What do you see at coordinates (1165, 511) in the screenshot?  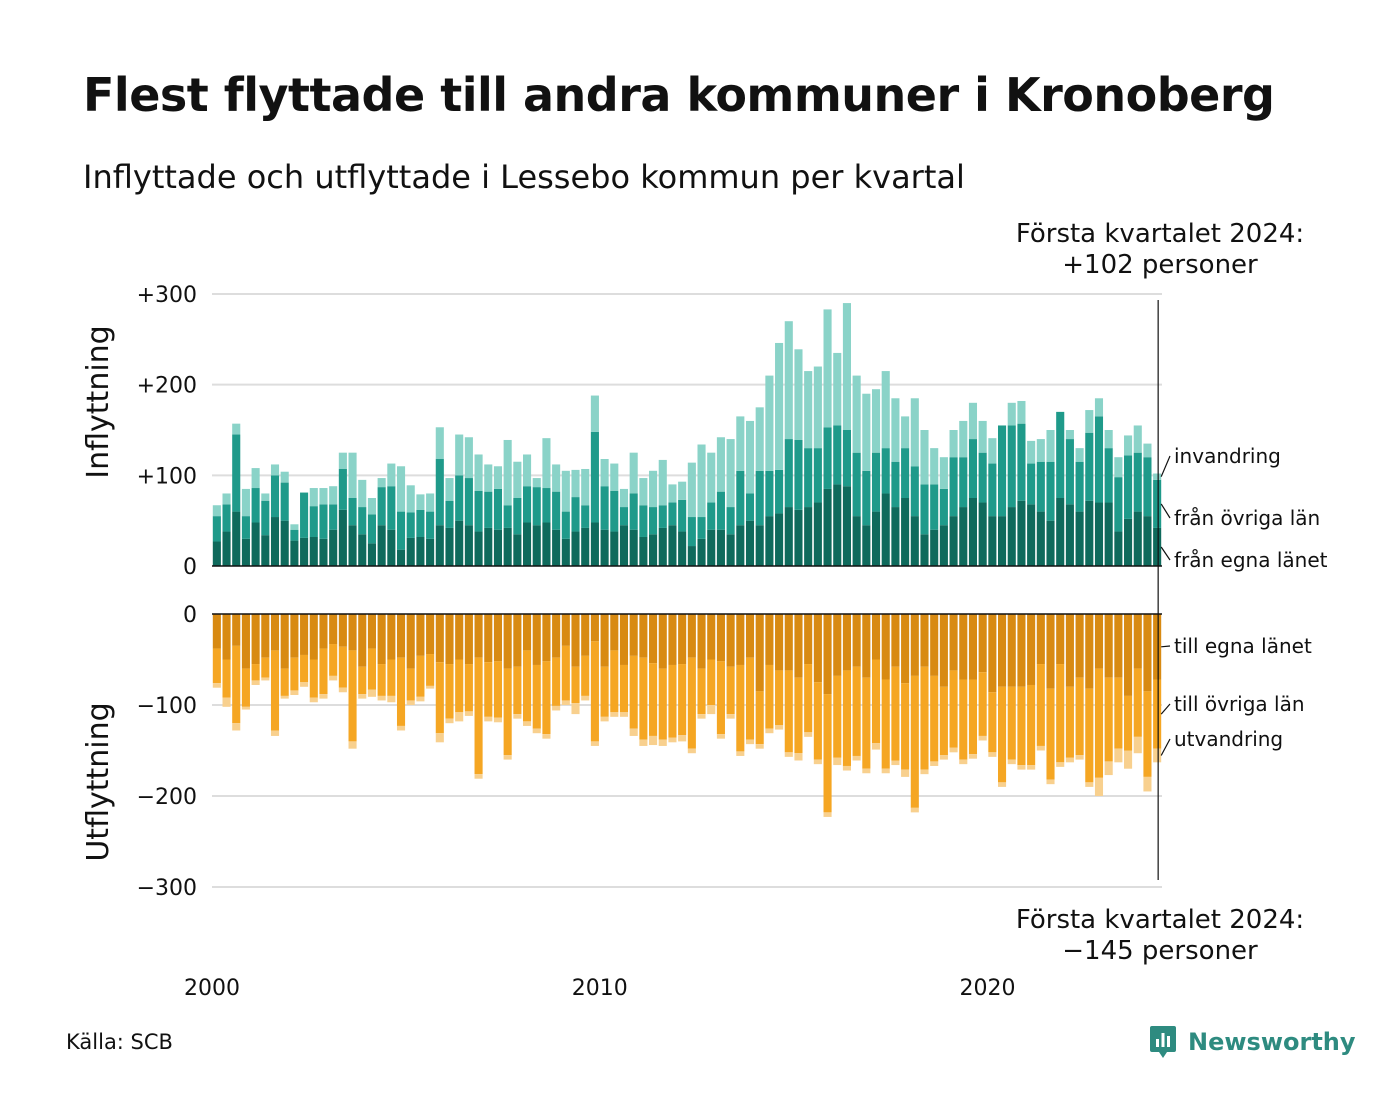 I see `series-label-leader-in` at bounding box center [1165, 511].